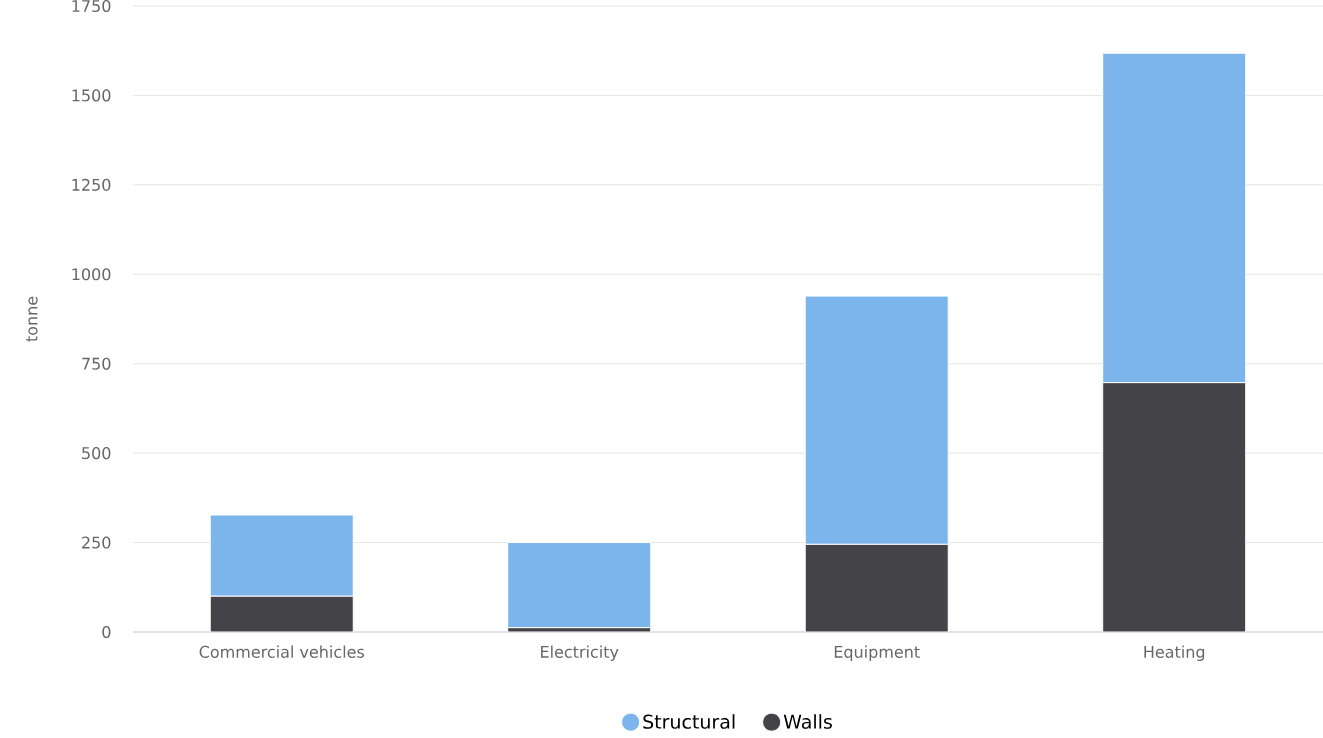 Image resolution: width=1323 pixels, height=738 pixels. Describe the element at coordinates (1174, 653) in the screenshot. I see `x-tick-label: Heating` at that location.